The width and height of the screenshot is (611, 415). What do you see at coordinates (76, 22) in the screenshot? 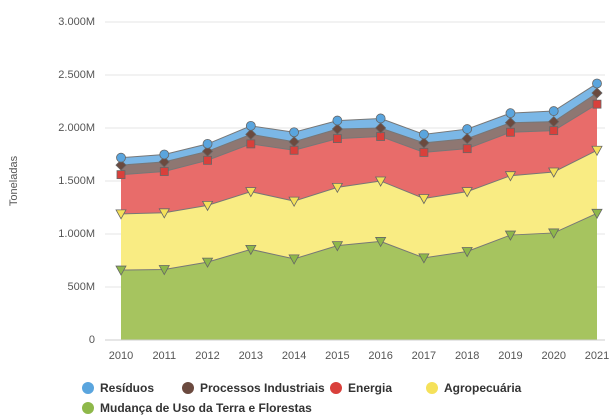
I see `y-tick-label: 3.000M` at bounding box center [76, 22].